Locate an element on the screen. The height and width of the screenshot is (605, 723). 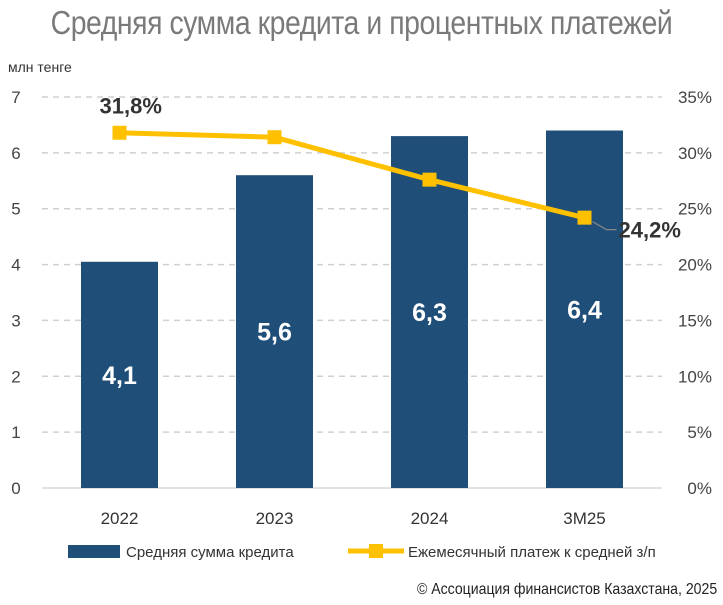
line-data-label: 31,8% is located at coordinates (131, 106).